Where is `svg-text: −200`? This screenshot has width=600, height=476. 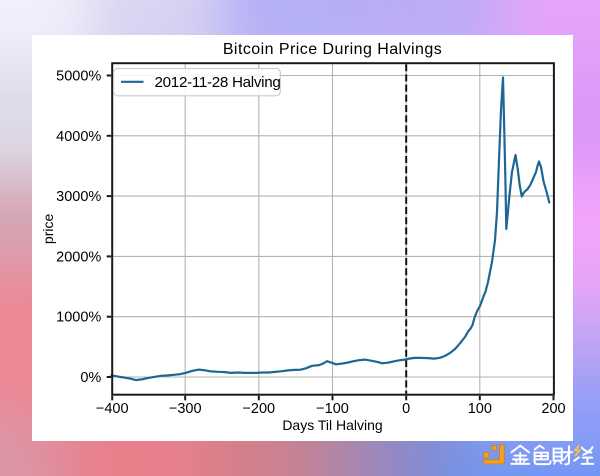 svg-text: −200 is located at coordinates (258, 409).